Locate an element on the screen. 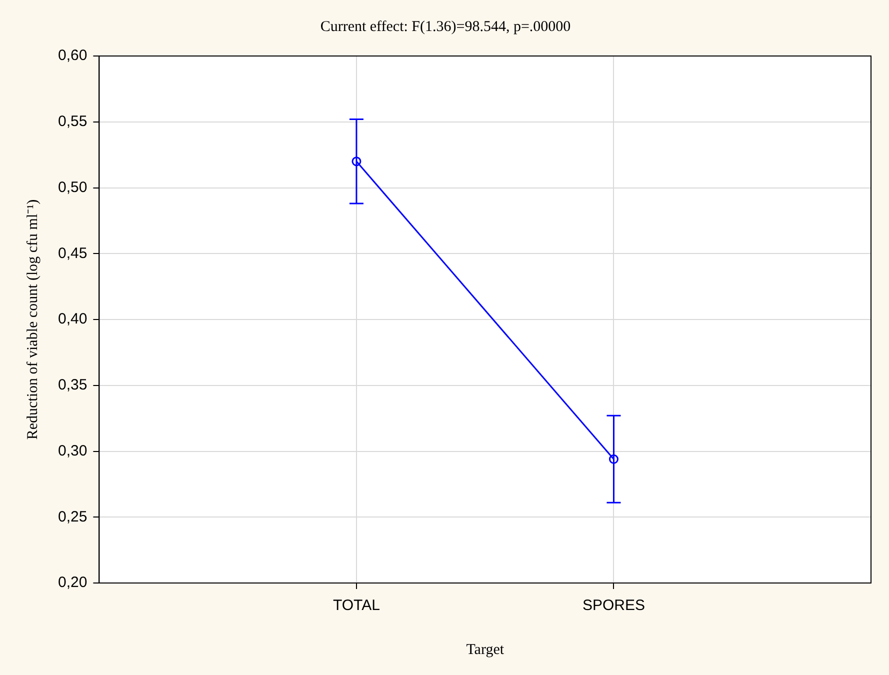  y-axis-title: Reduction of viable count (log cfu ml⁻¹) is located at coordinates (32, 319).